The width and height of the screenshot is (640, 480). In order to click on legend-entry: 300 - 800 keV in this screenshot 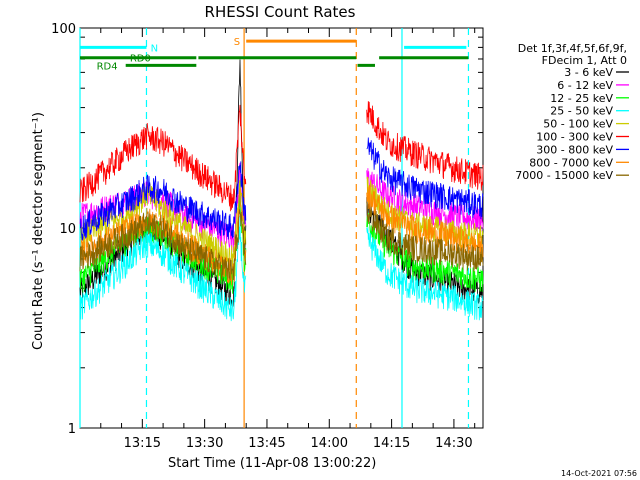, I will do `click(574, 149)`.